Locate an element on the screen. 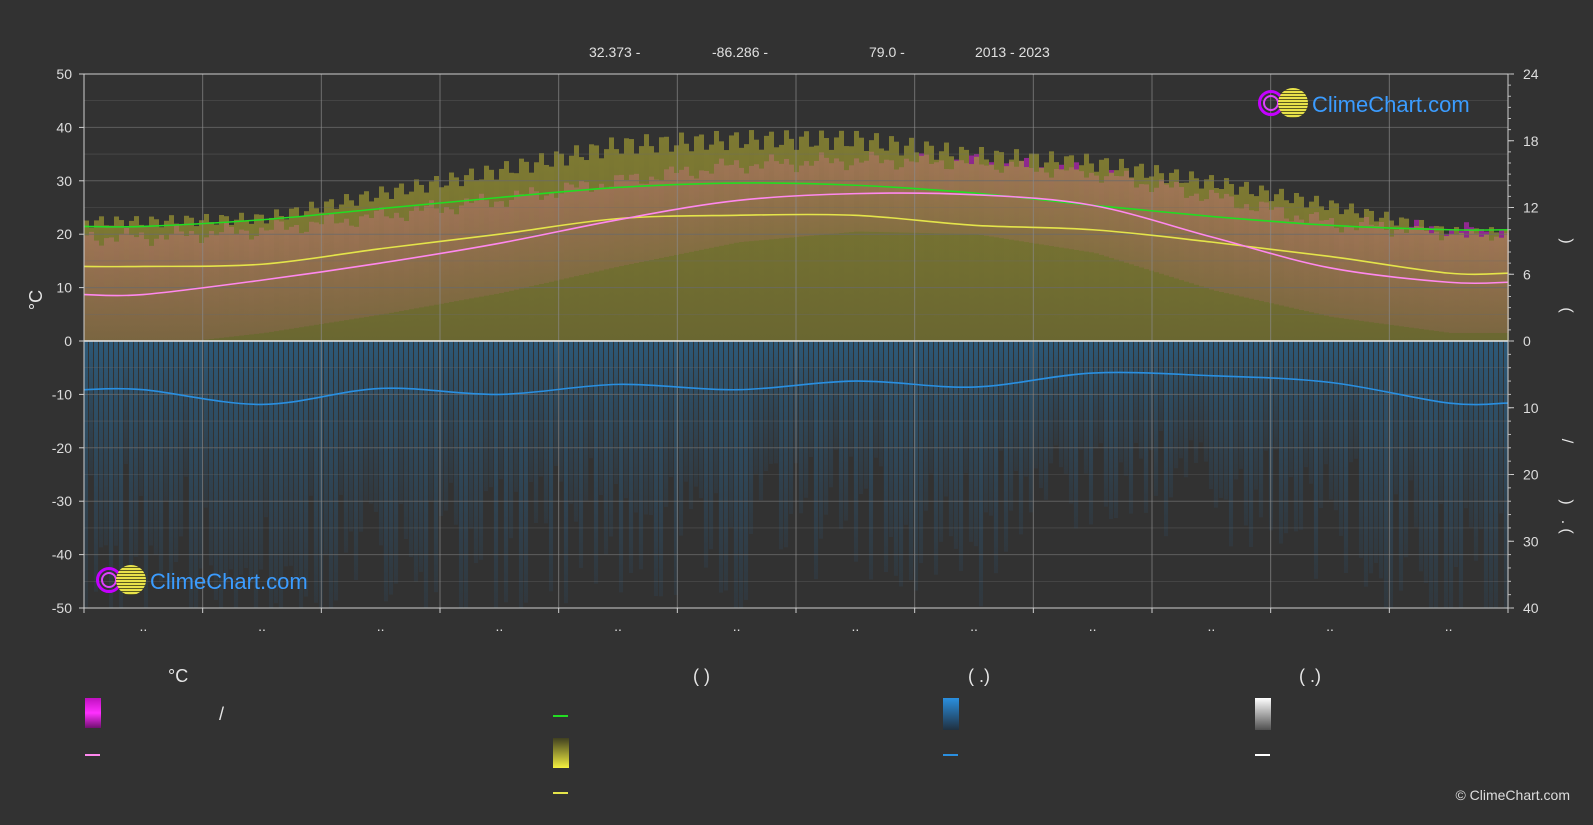 The image size is (1593, 825). right-tick-label: 40 is located at coordinates (1531, 608).